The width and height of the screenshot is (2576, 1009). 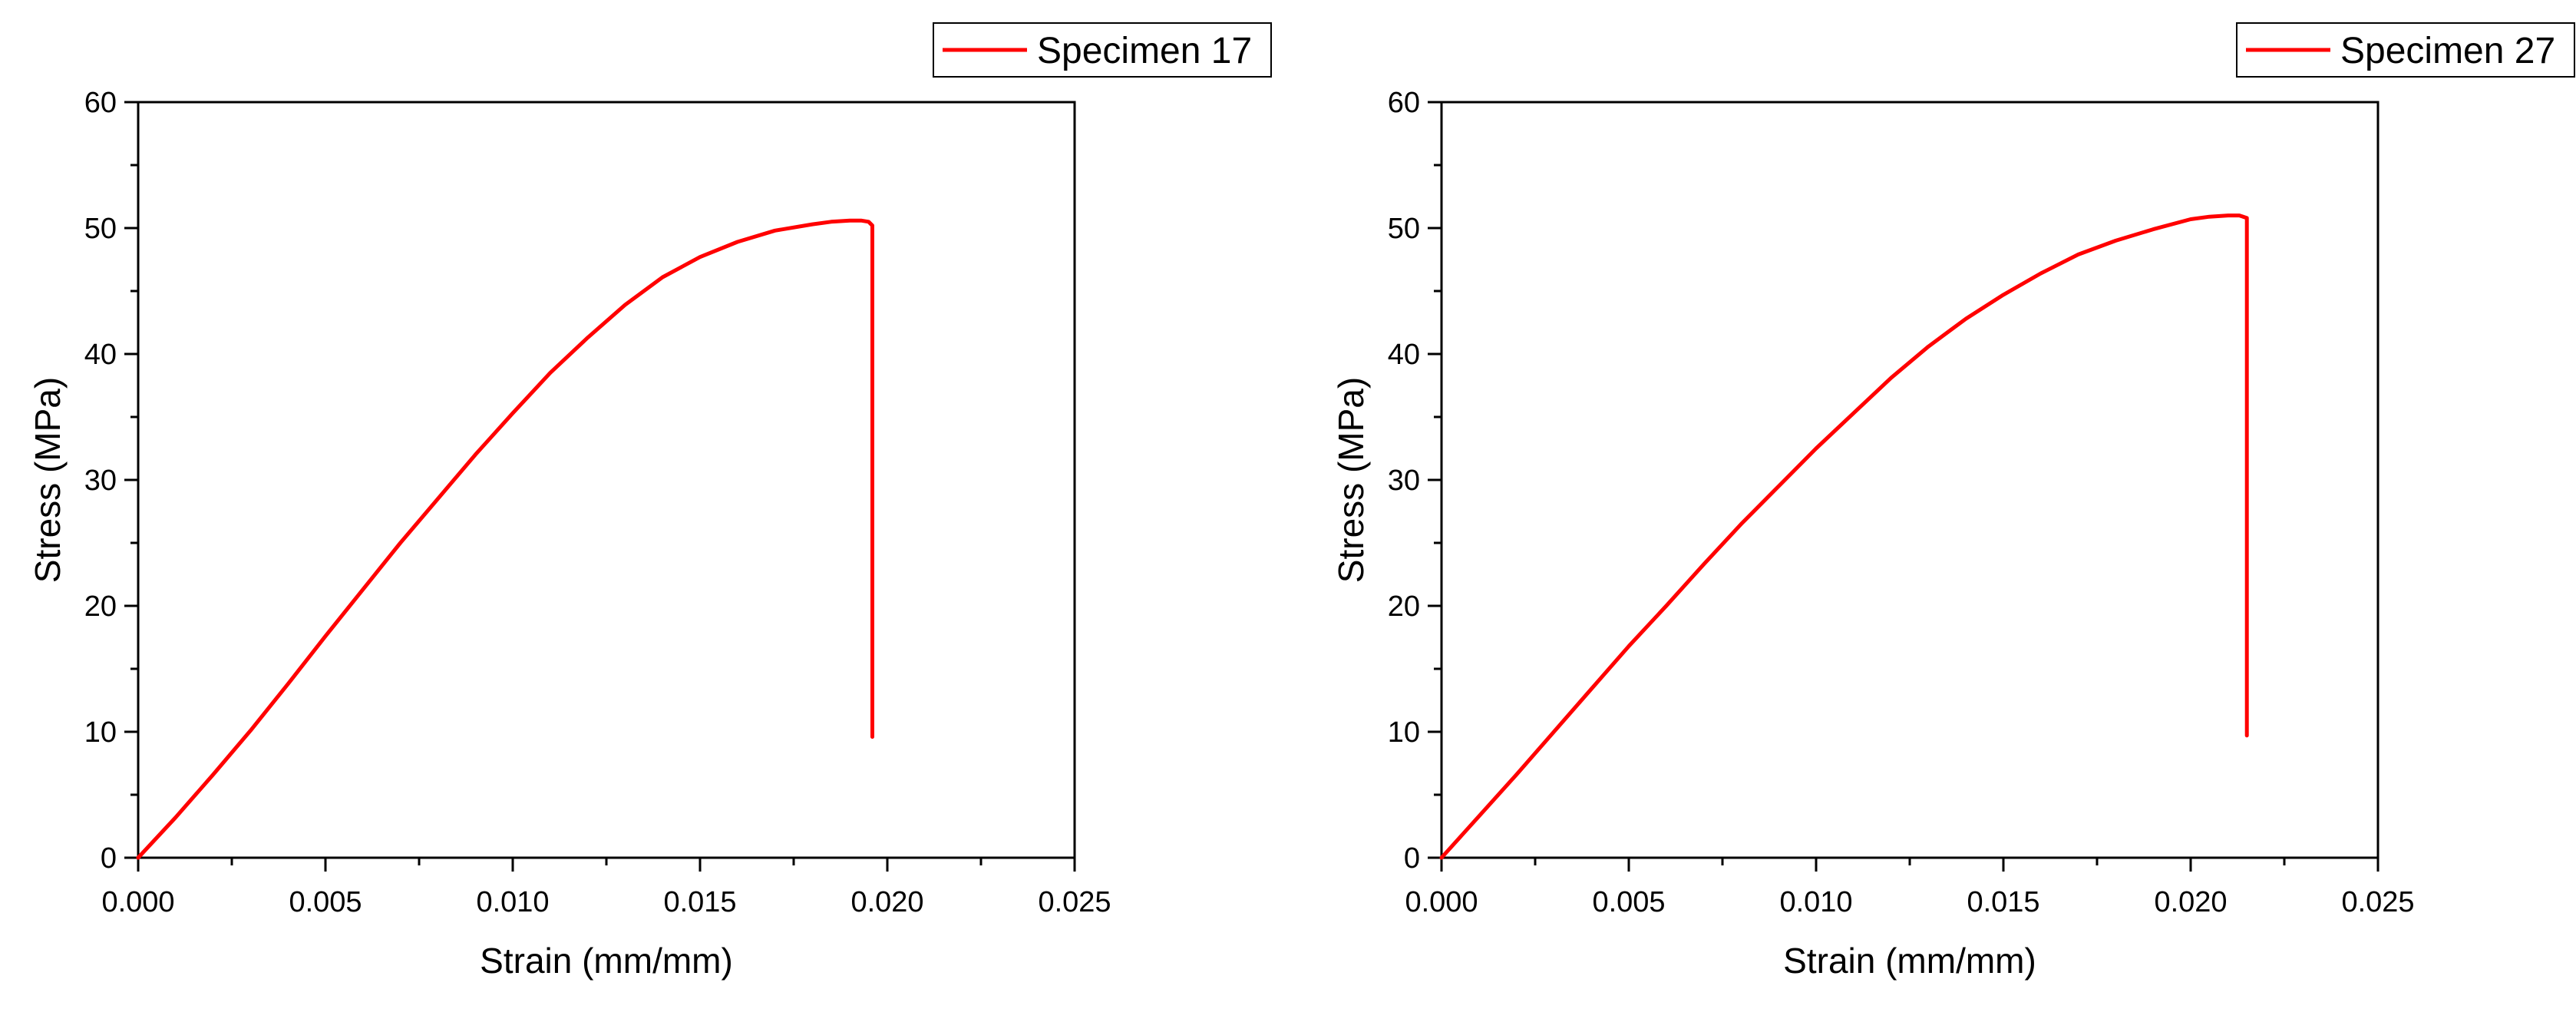 I want to click on legend: Specimen 27, so click(x=2405, y=50).